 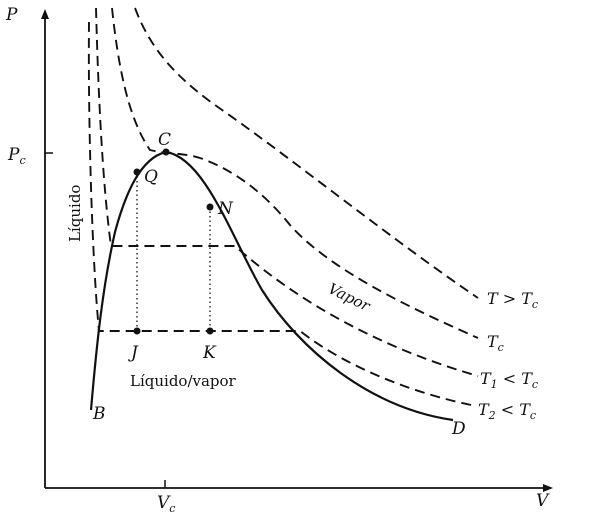 I want to click on point-j-label: J, so click(x=133, y=353).